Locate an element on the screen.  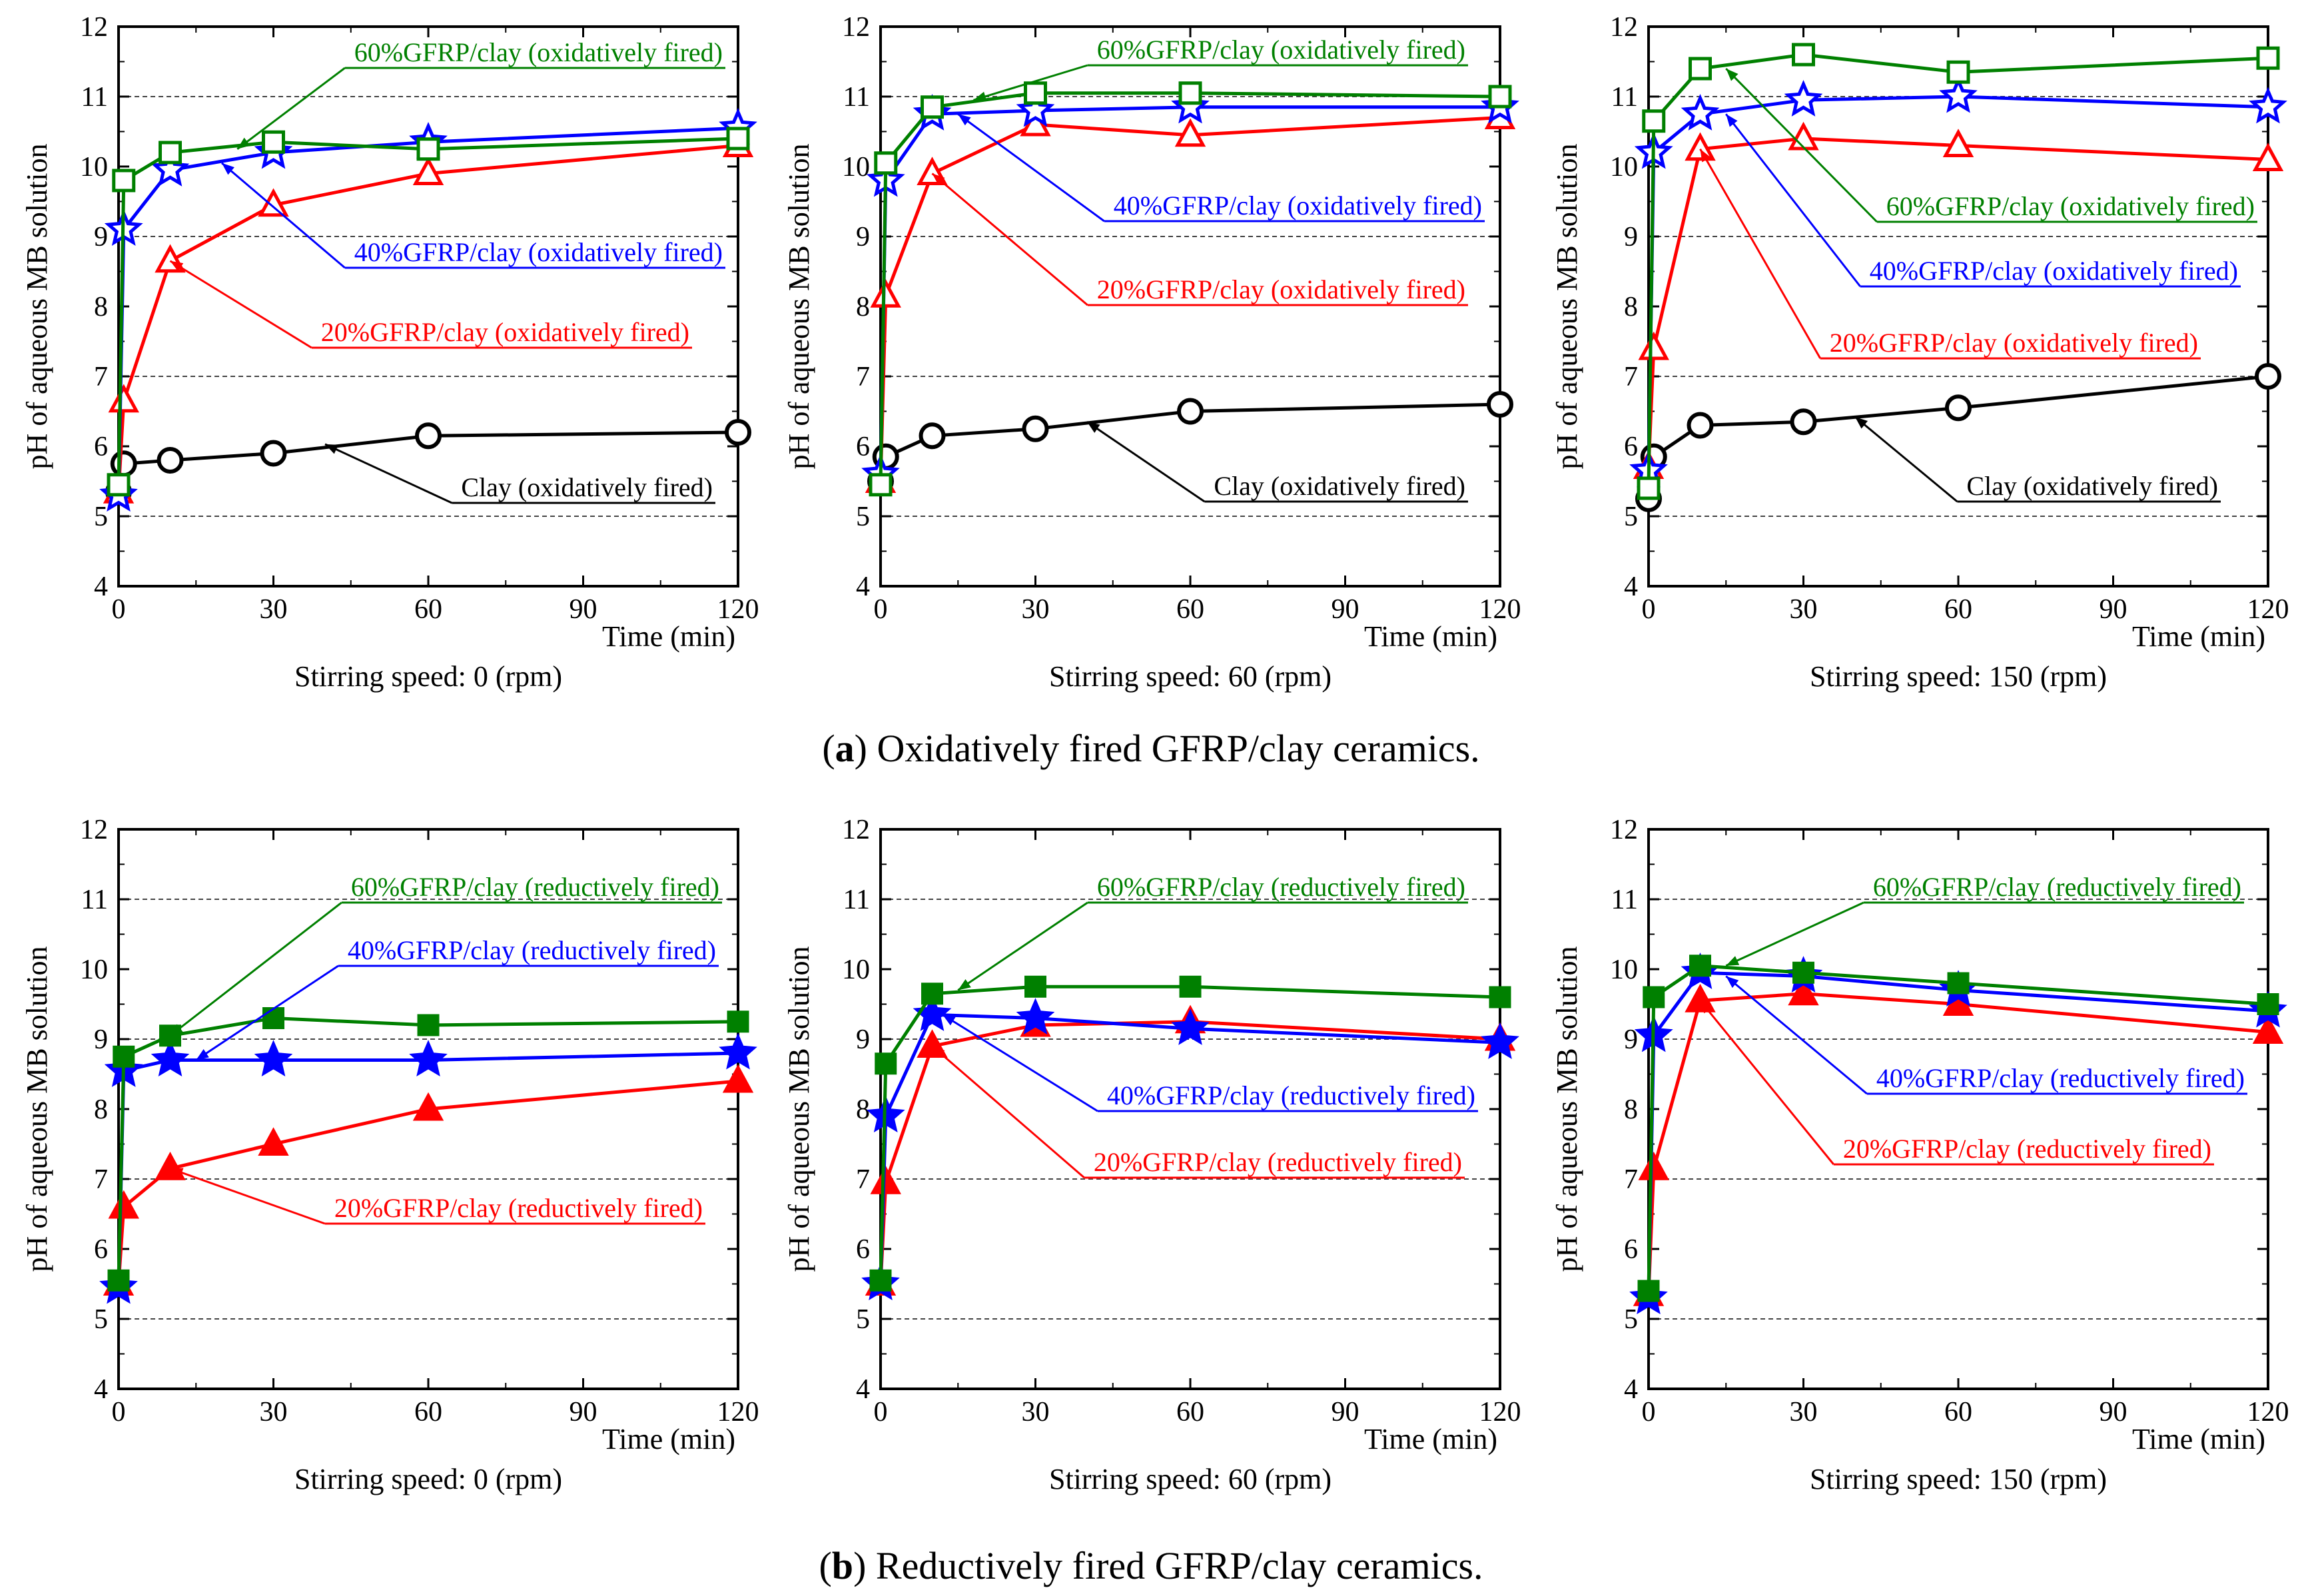
series-line-g60 is located at coordinates (428, 1148).